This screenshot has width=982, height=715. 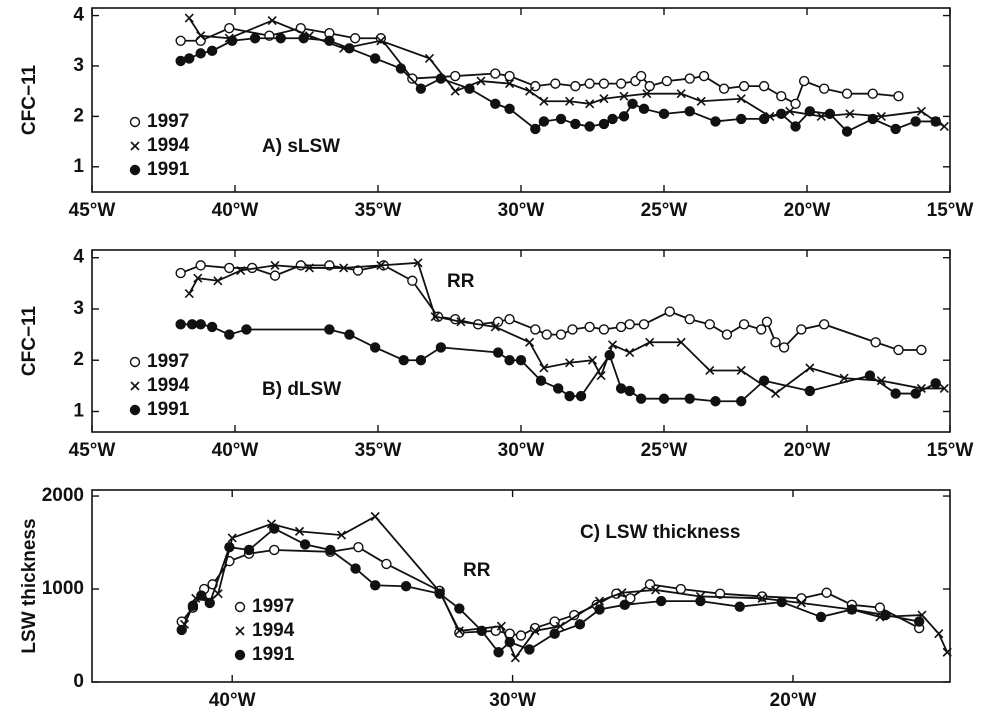 I want to click on x-tick-label: 15°W, so click(x=950, y=450).